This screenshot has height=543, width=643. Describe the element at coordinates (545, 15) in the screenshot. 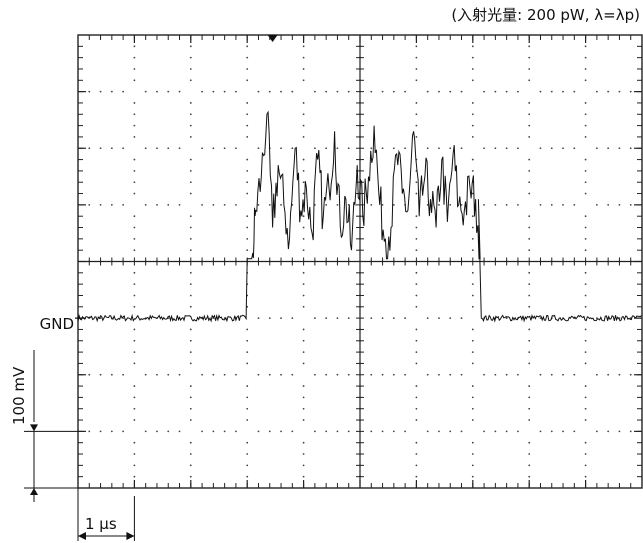

I see `condition-label: (入射光量: 200 pW, λ=λp)` at that location.